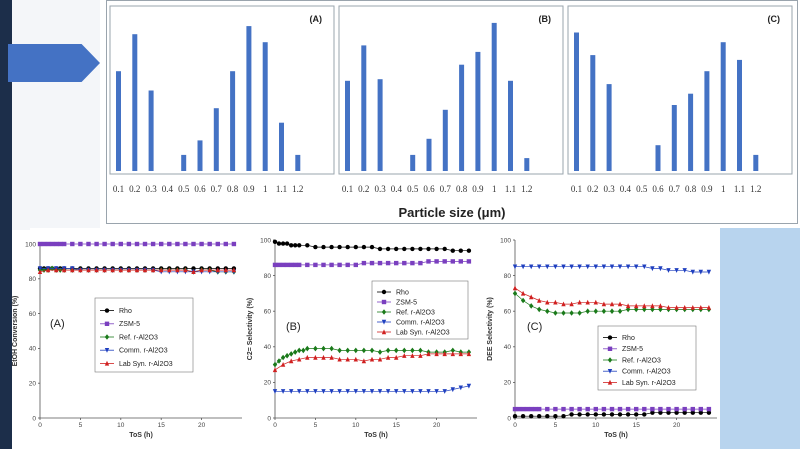 This screenshot has width=800, height=449. Describe the element at coordinates (250, 329) in the screenshot. I see `y-axis-title: C2= Selectivity (%)` at that location.